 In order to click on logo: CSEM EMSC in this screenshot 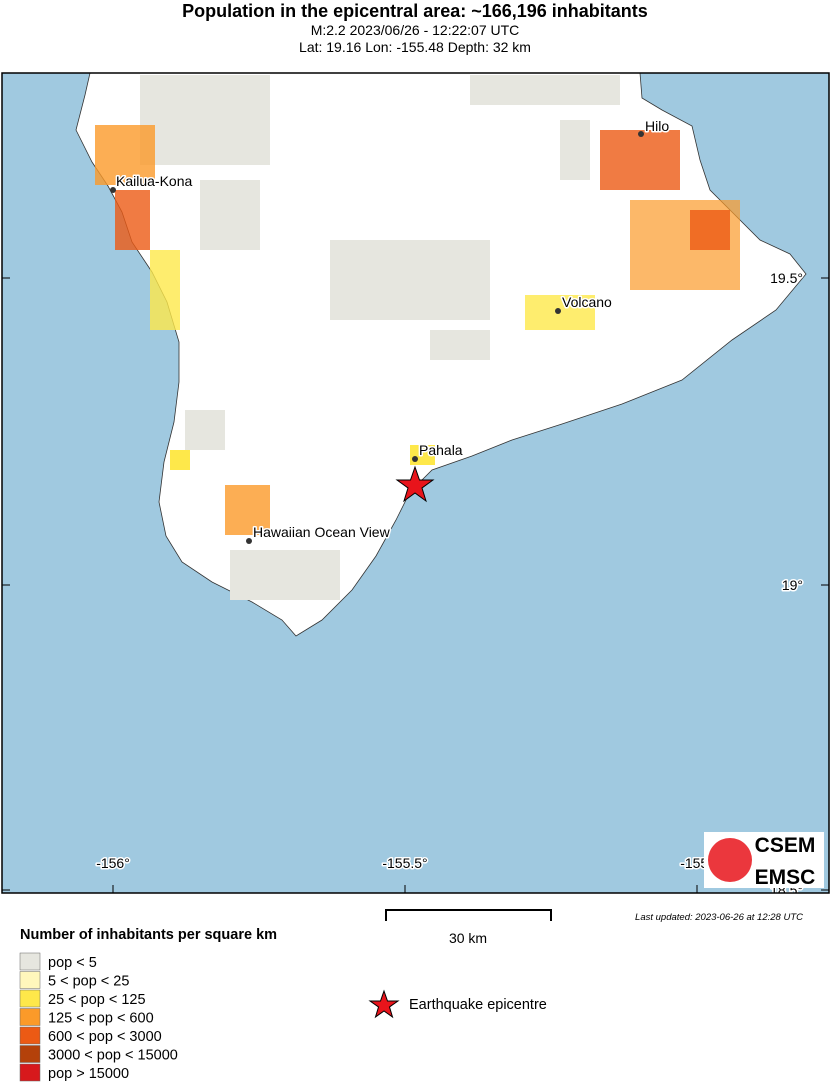, I will do `click(764, 860)`.